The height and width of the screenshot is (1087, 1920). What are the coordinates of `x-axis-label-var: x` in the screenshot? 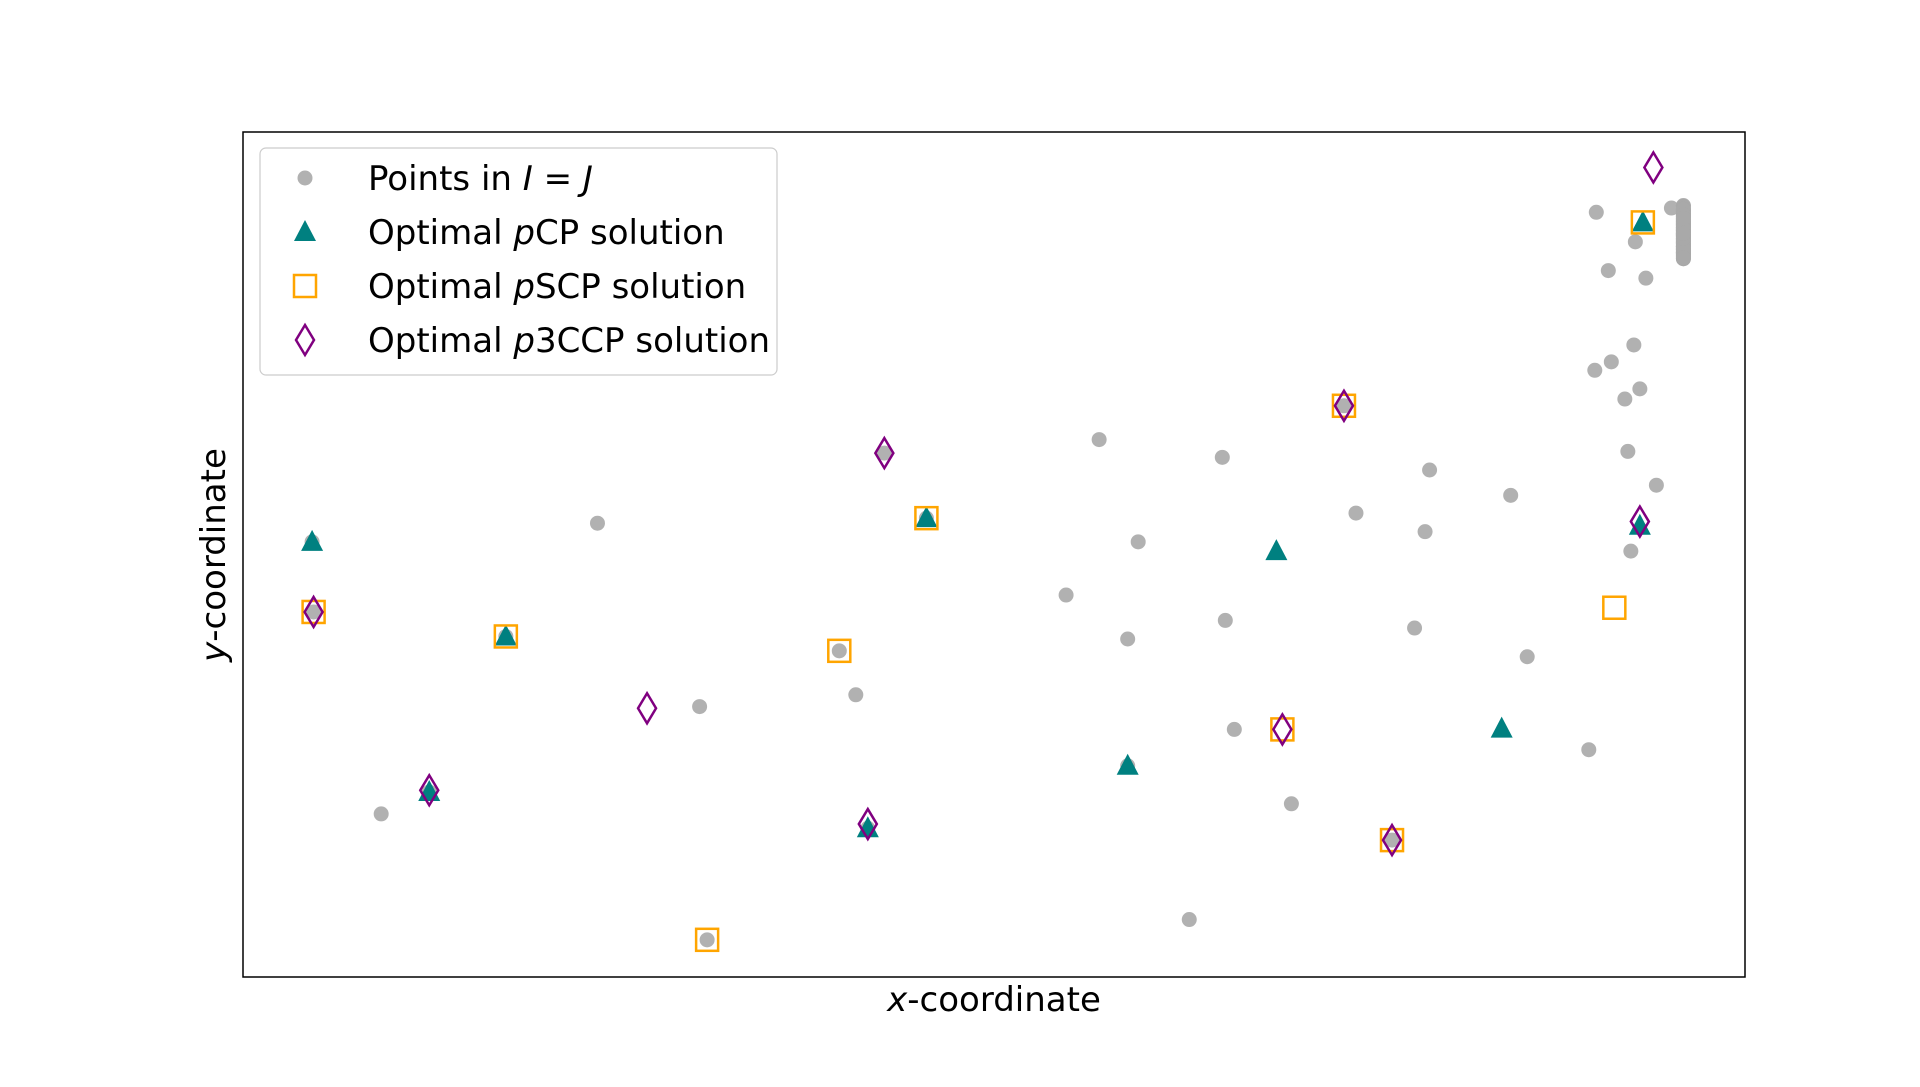 It's located at (897, 1000).